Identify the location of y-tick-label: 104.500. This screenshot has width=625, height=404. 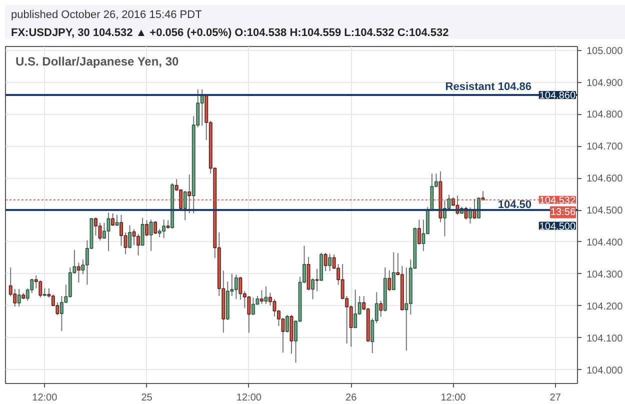
(605, 211).